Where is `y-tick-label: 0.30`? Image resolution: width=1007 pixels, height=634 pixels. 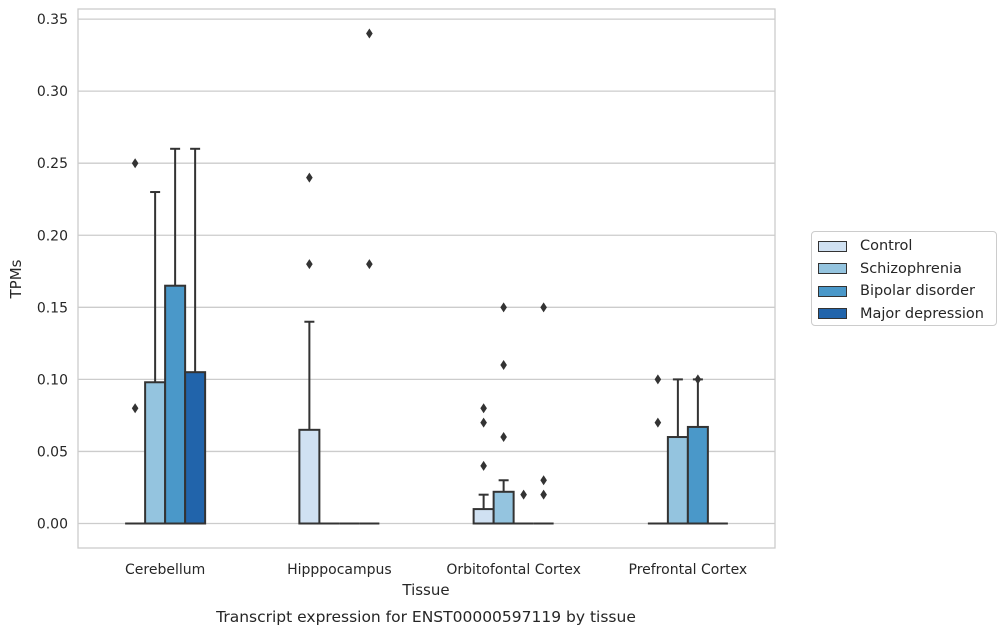 y-tick-label: 0.30 is located at coordinates (52, 92).